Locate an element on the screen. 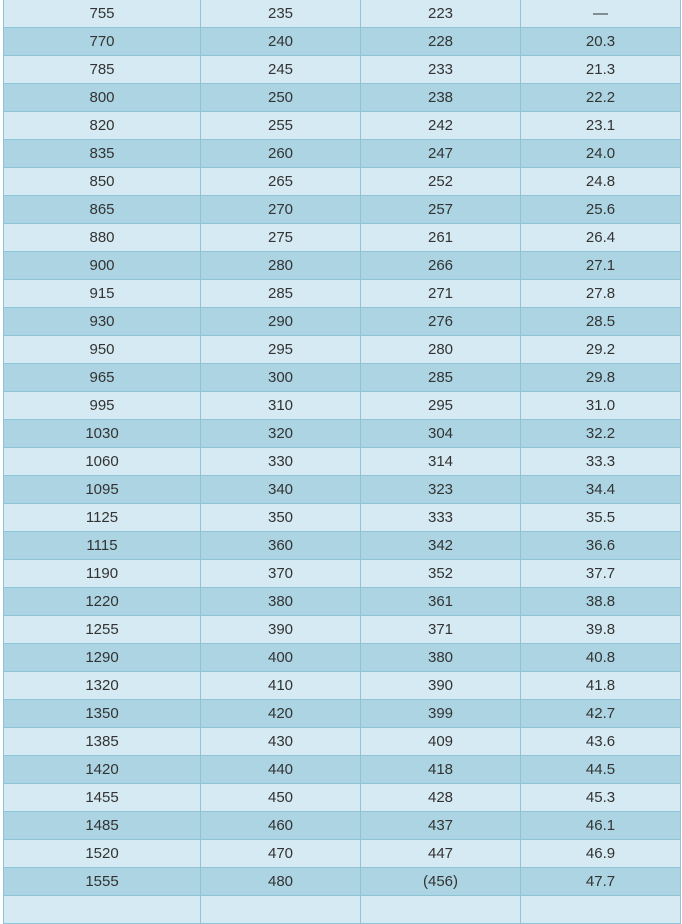 This screenshot has width=682, height=924. table-row: 1555 480 (456) 47.7 is located at coordinates (342, 881).